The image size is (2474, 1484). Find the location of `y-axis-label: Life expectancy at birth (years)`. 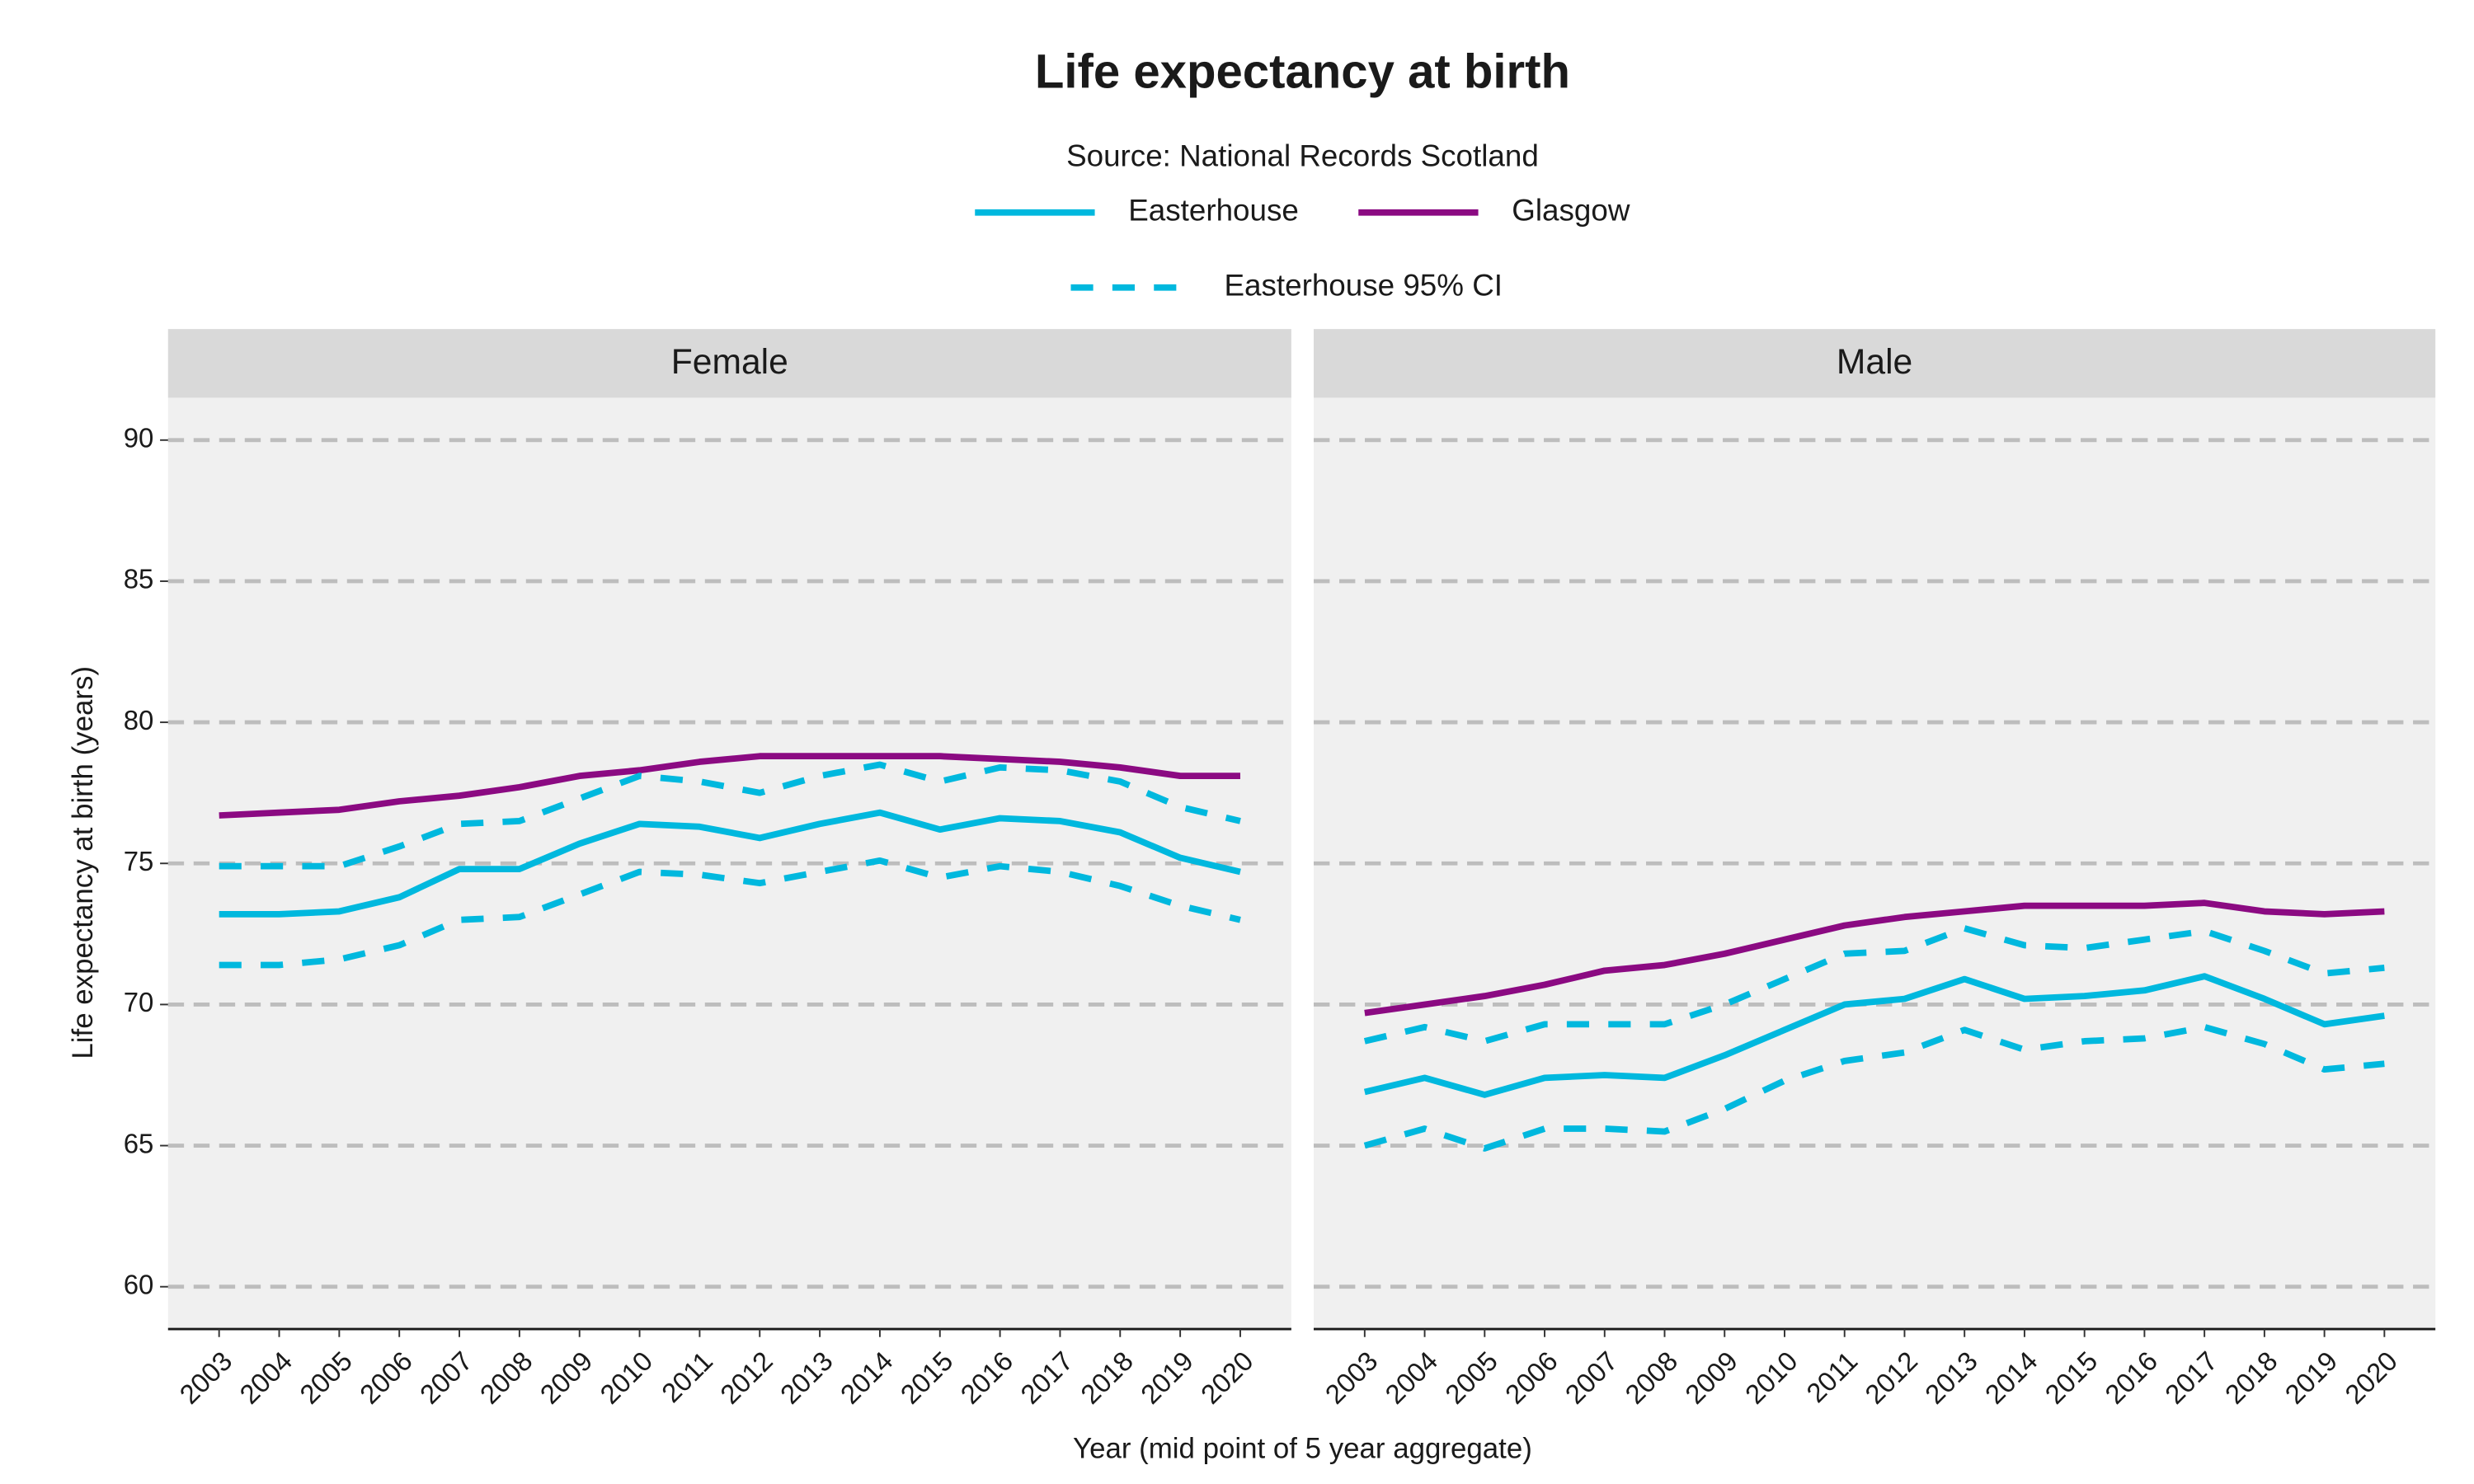

y-axis-label: Life expectancy at birth (years) is located at coordinates (83, 863).